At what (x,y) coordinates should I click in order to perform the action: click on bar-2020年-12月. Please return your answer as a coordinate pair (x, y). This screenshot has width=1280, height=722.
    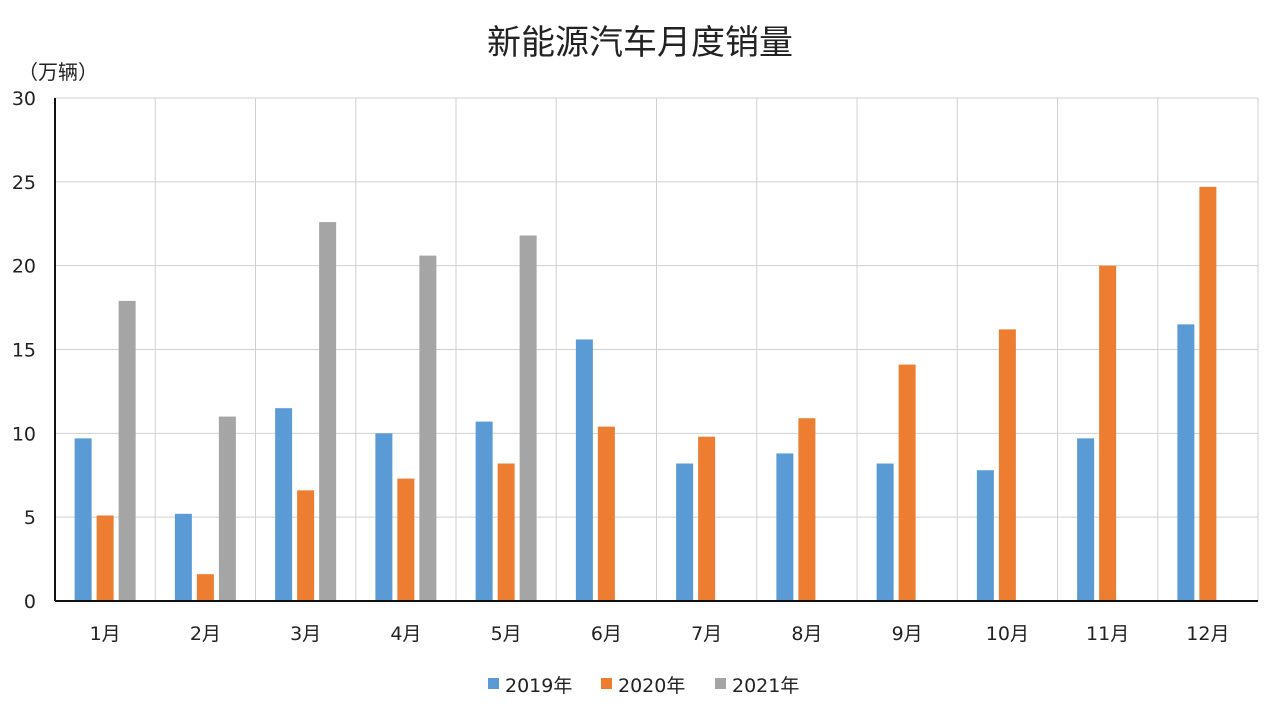
    Looking at the image, I should click on (1208, 393).